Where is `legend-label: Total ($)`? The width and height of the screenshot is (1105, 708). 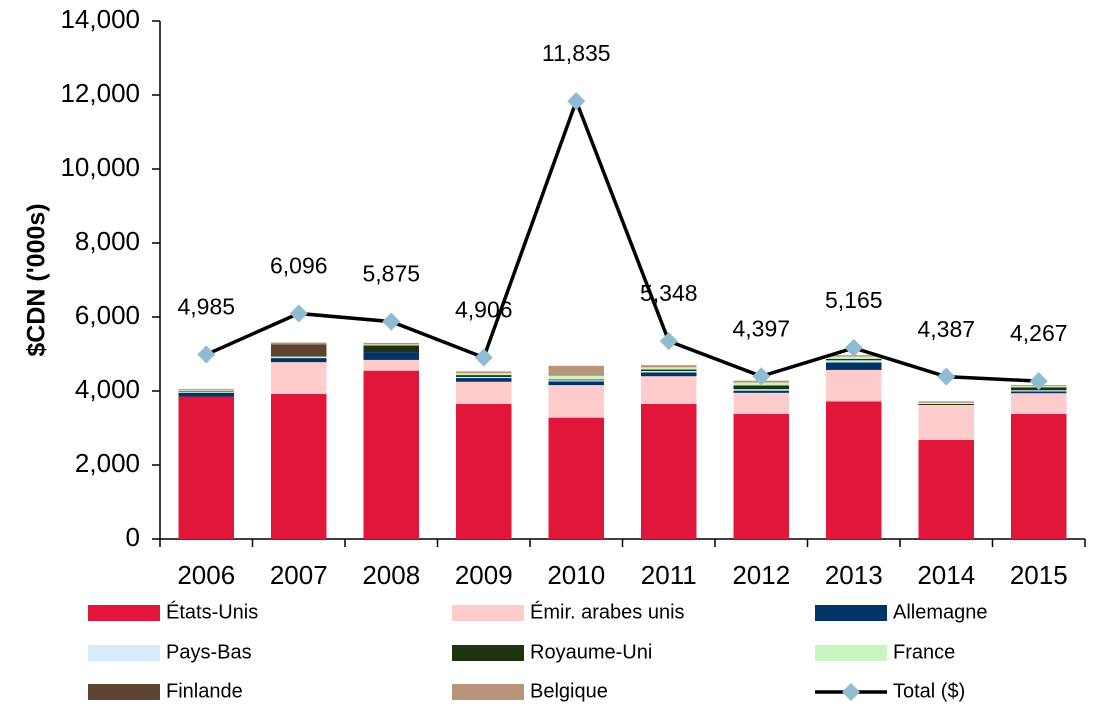 legend-label: Total ($) is located at coordinates (929, 691).